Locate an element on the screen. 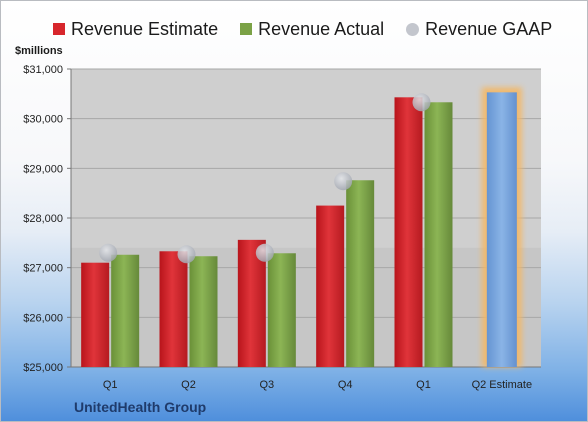 The image size is (588, 422). y-tick-label: $26,000 is located at coordinates (43, 318).